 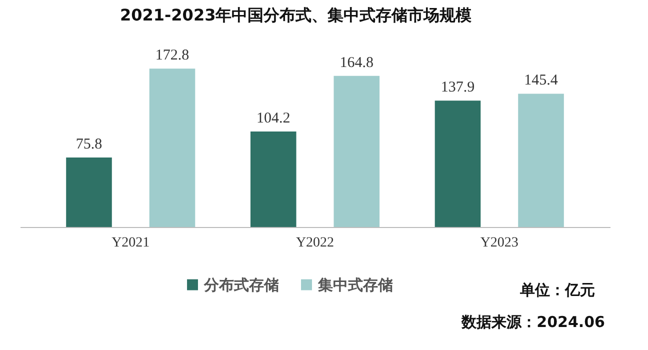 What do you see at coordinates (315, 243) in the screenshot?
I see `x-tick-label: Y2022` at bounding box center [315, 243].